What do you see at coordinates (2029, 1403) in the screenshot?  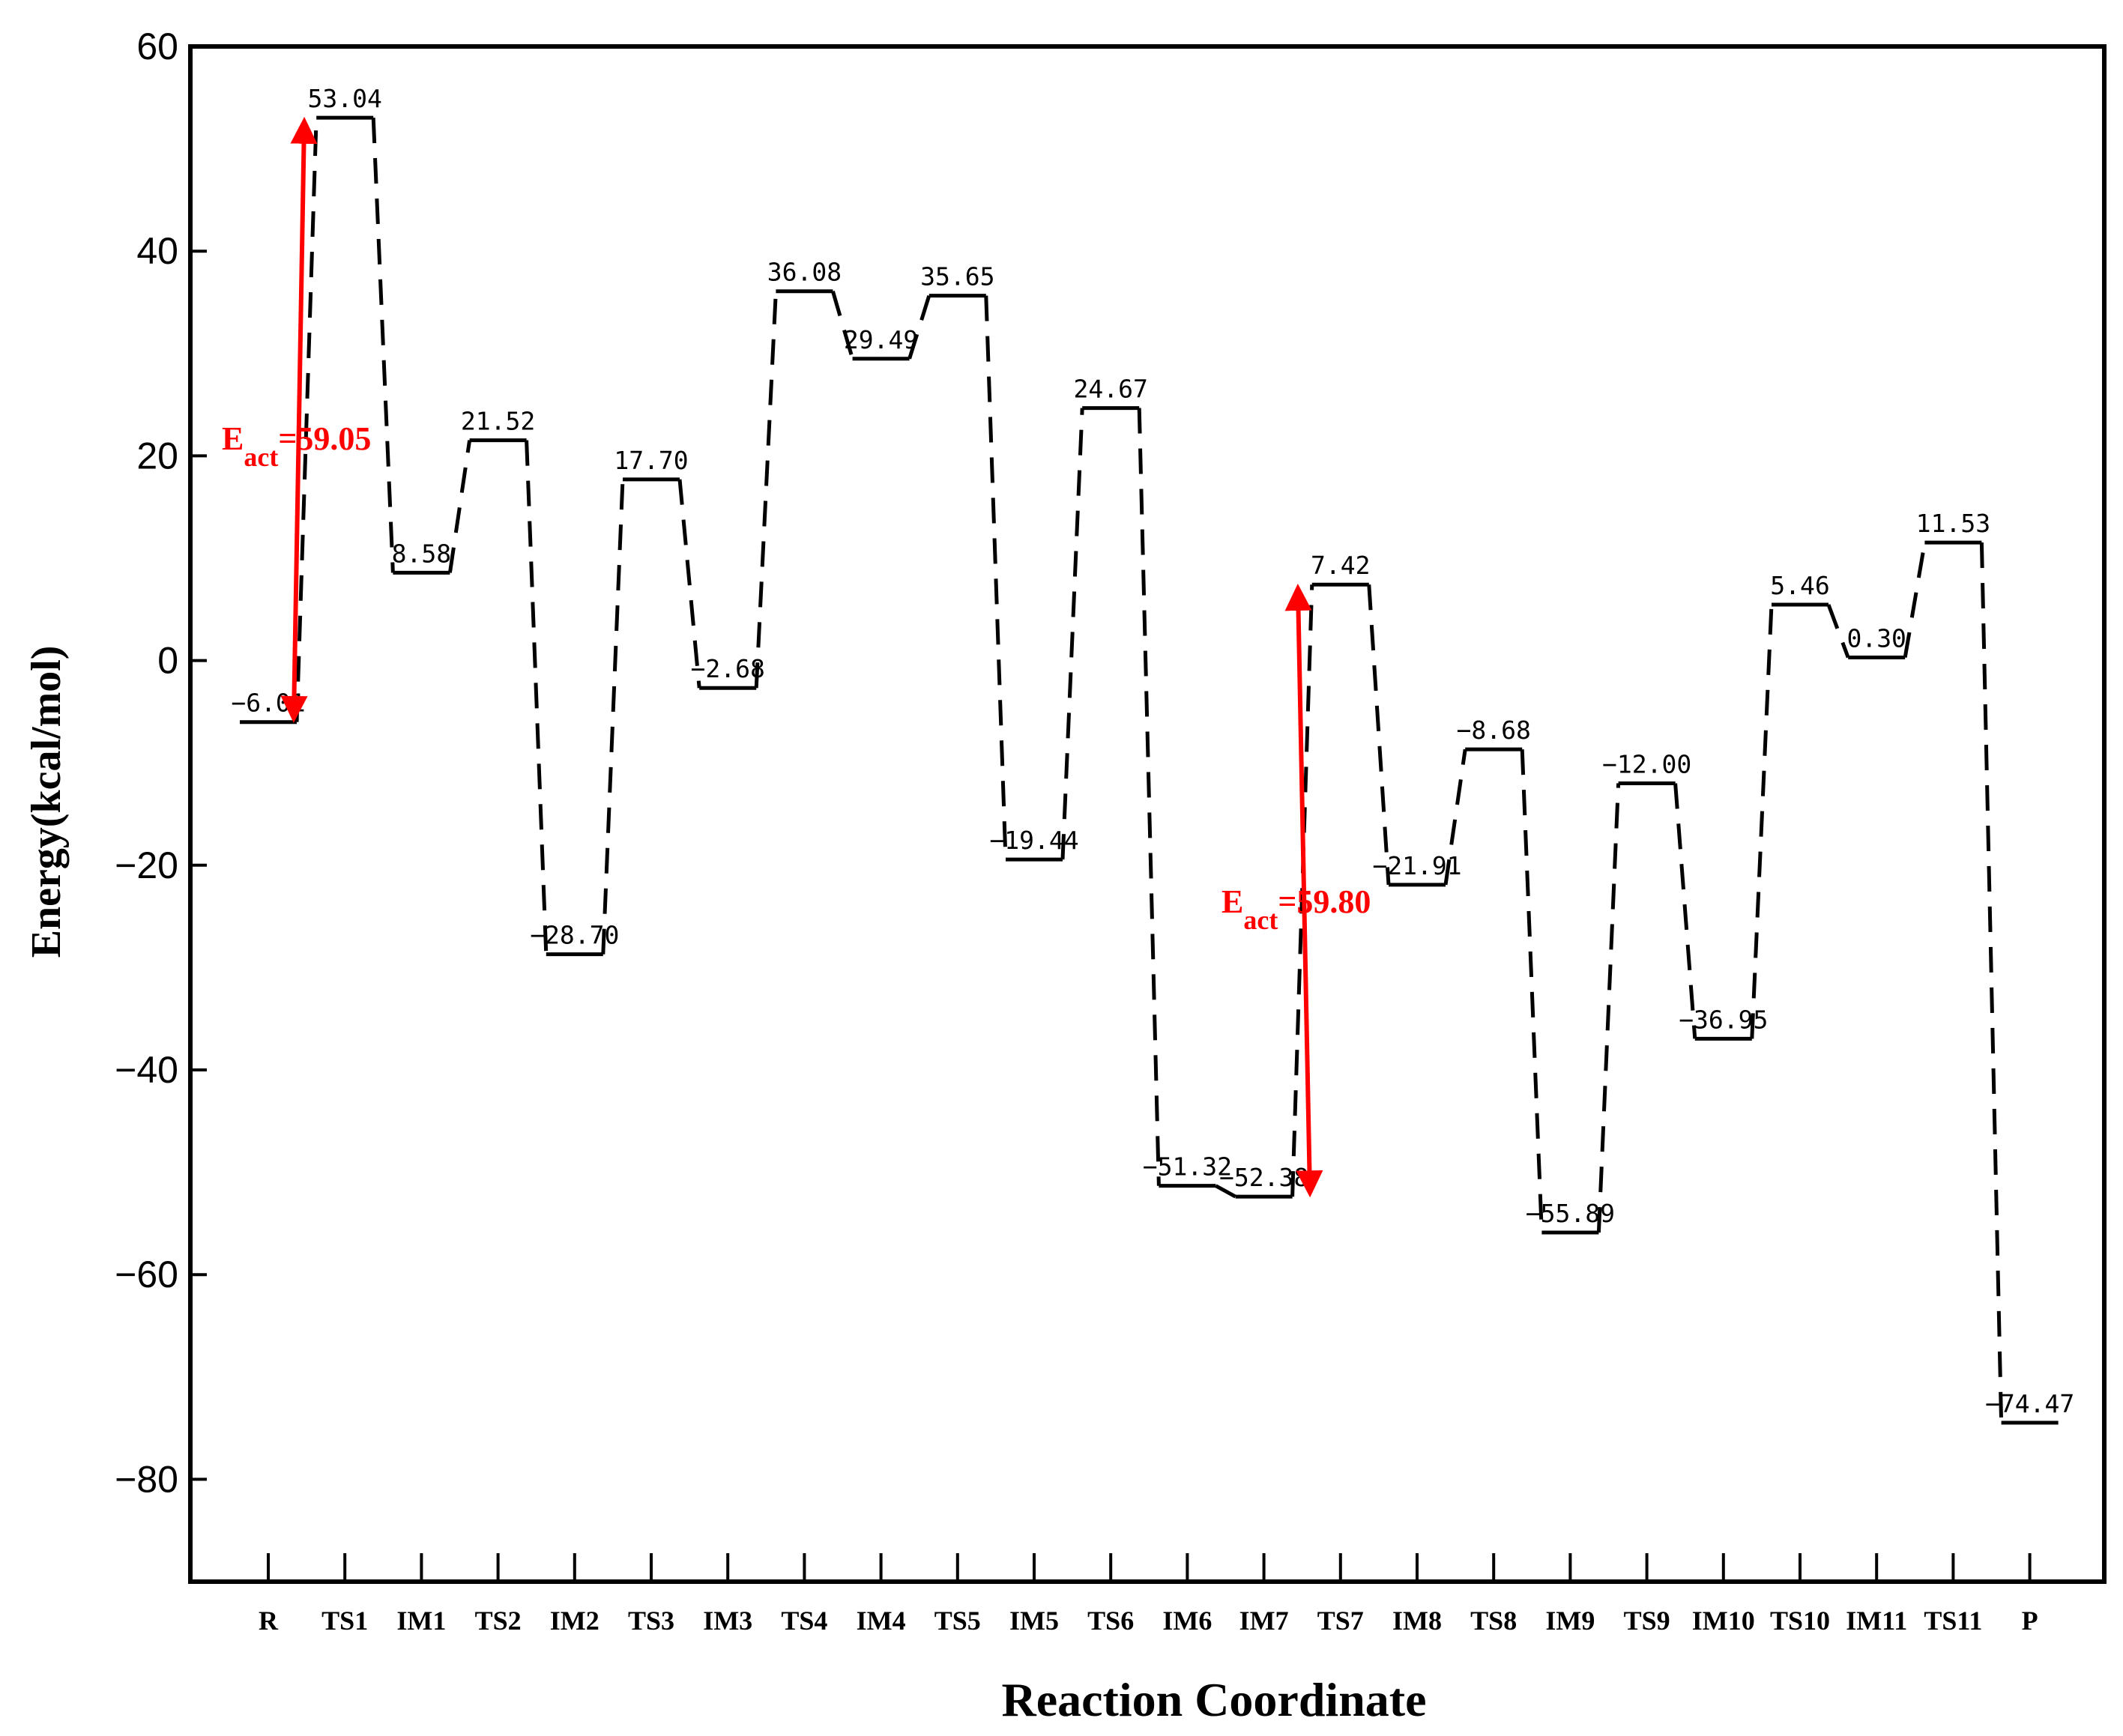 I see `value-label-p: −74.47` at bounding box center [2029, 1403].